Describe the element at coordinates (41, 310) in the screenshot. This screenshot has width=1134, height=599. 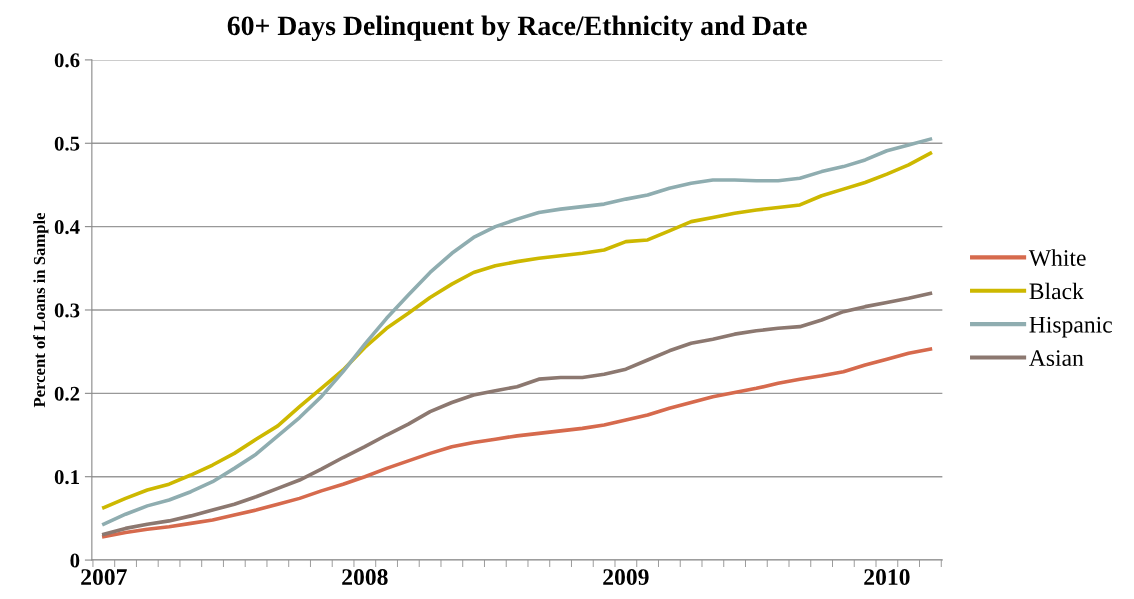
I see `y-axis-title: Percent of Loans in Sample` at that location.